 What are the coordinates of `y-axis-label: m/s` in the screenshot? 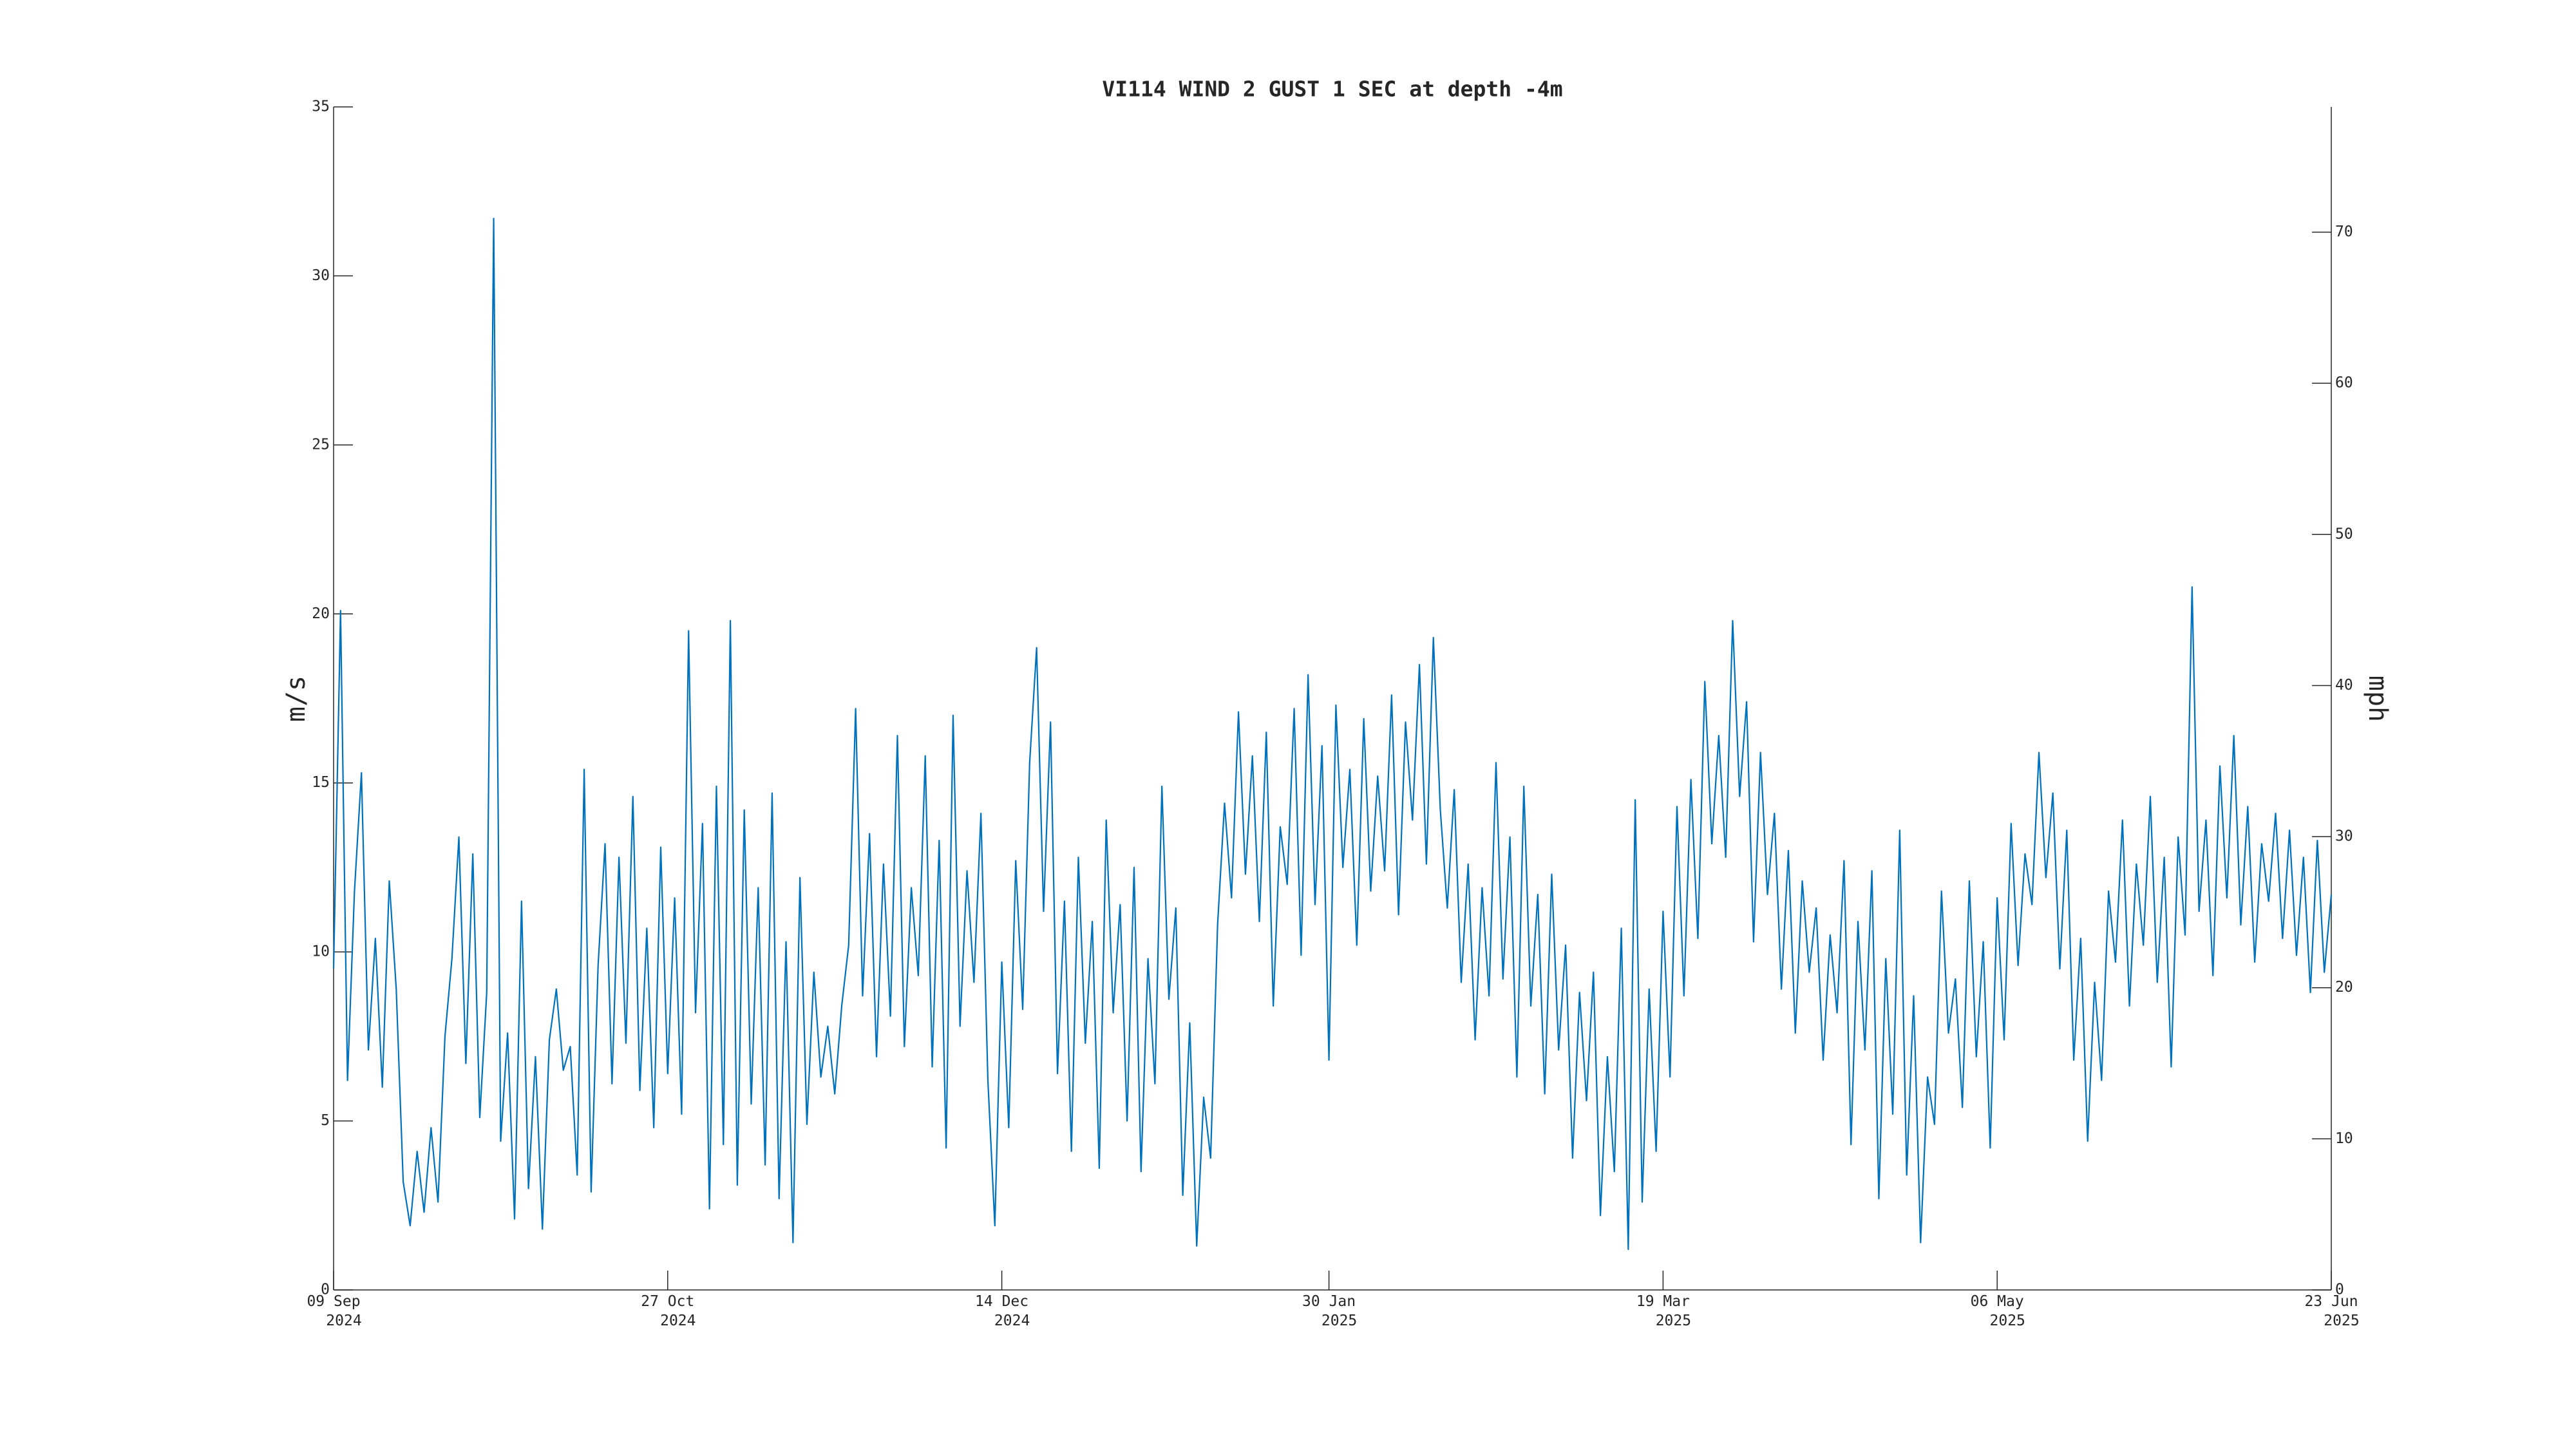 It's located at (296, 699).